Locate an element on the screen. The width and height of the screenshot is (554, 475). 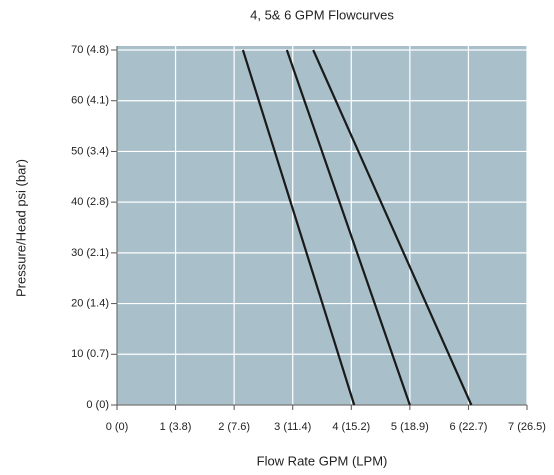
chart-title: 4, 5& 6 GPM Flowcurves is located at coordinates (322, 14).